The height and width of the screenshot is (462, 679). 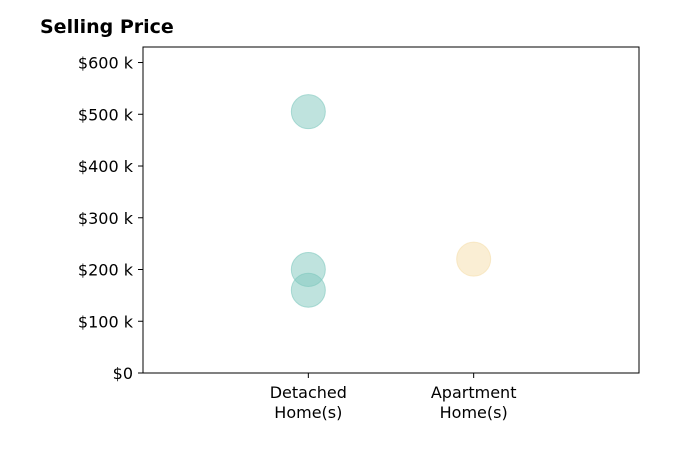 What do you see at coordinates (106, 114) in the screenshot?
I see `y-tick-label: $500 k` at bounding box center [106, 114].